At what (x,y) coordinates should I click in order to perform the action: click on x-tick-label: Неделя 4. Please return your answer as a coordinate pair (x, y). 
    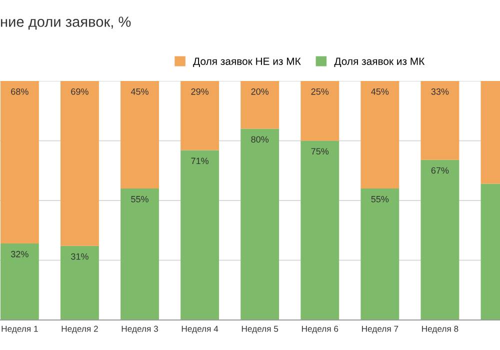
    Looking at the image, I should click on (200, 330).